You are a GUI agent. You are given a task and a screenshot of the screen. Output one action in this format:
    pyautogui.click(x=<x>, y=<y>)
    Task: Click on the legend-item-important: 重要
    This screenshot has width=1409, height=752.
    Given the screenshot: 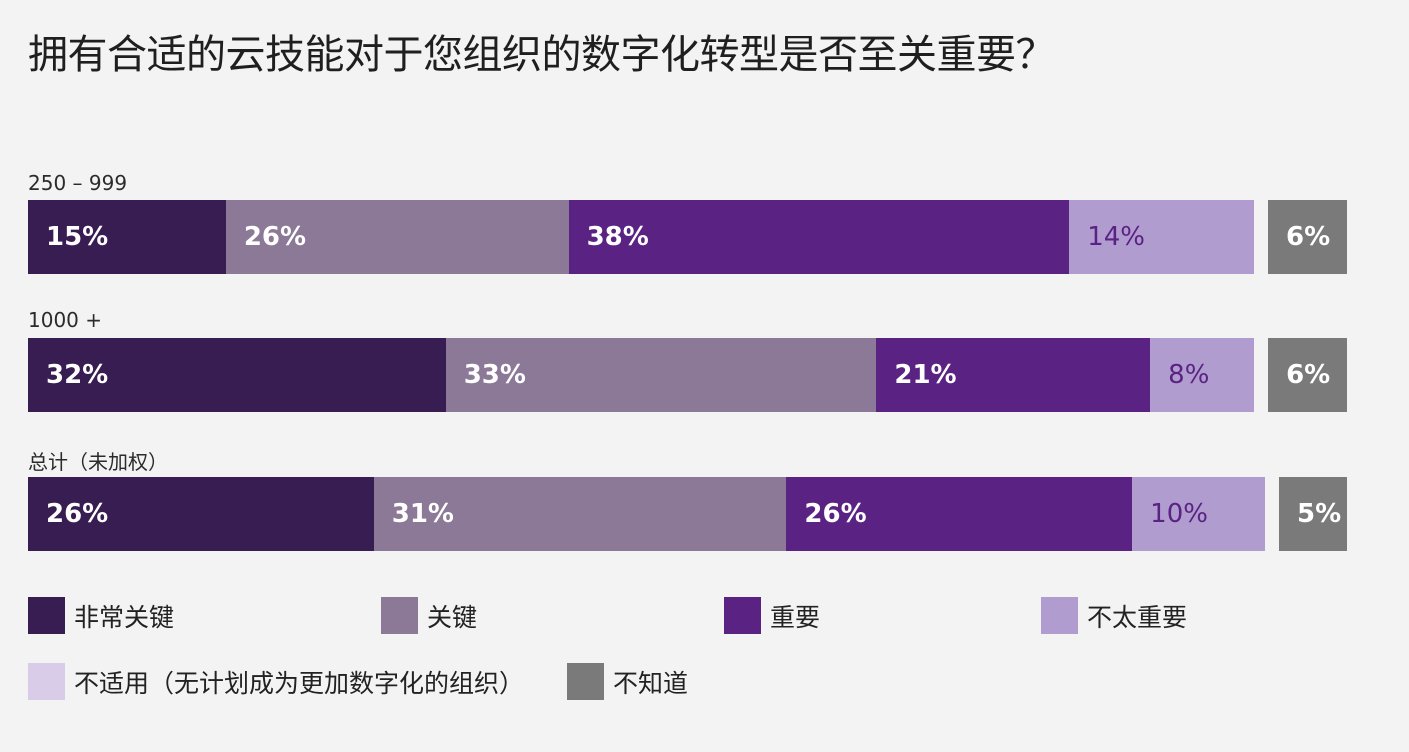 What is the action you would take?
    pyautogui.click(x=772, y=615)
    